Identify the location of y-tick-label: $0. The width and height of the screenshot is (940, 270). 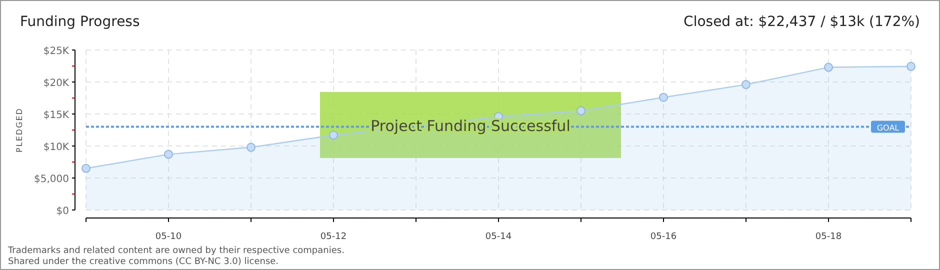
(62, 211).